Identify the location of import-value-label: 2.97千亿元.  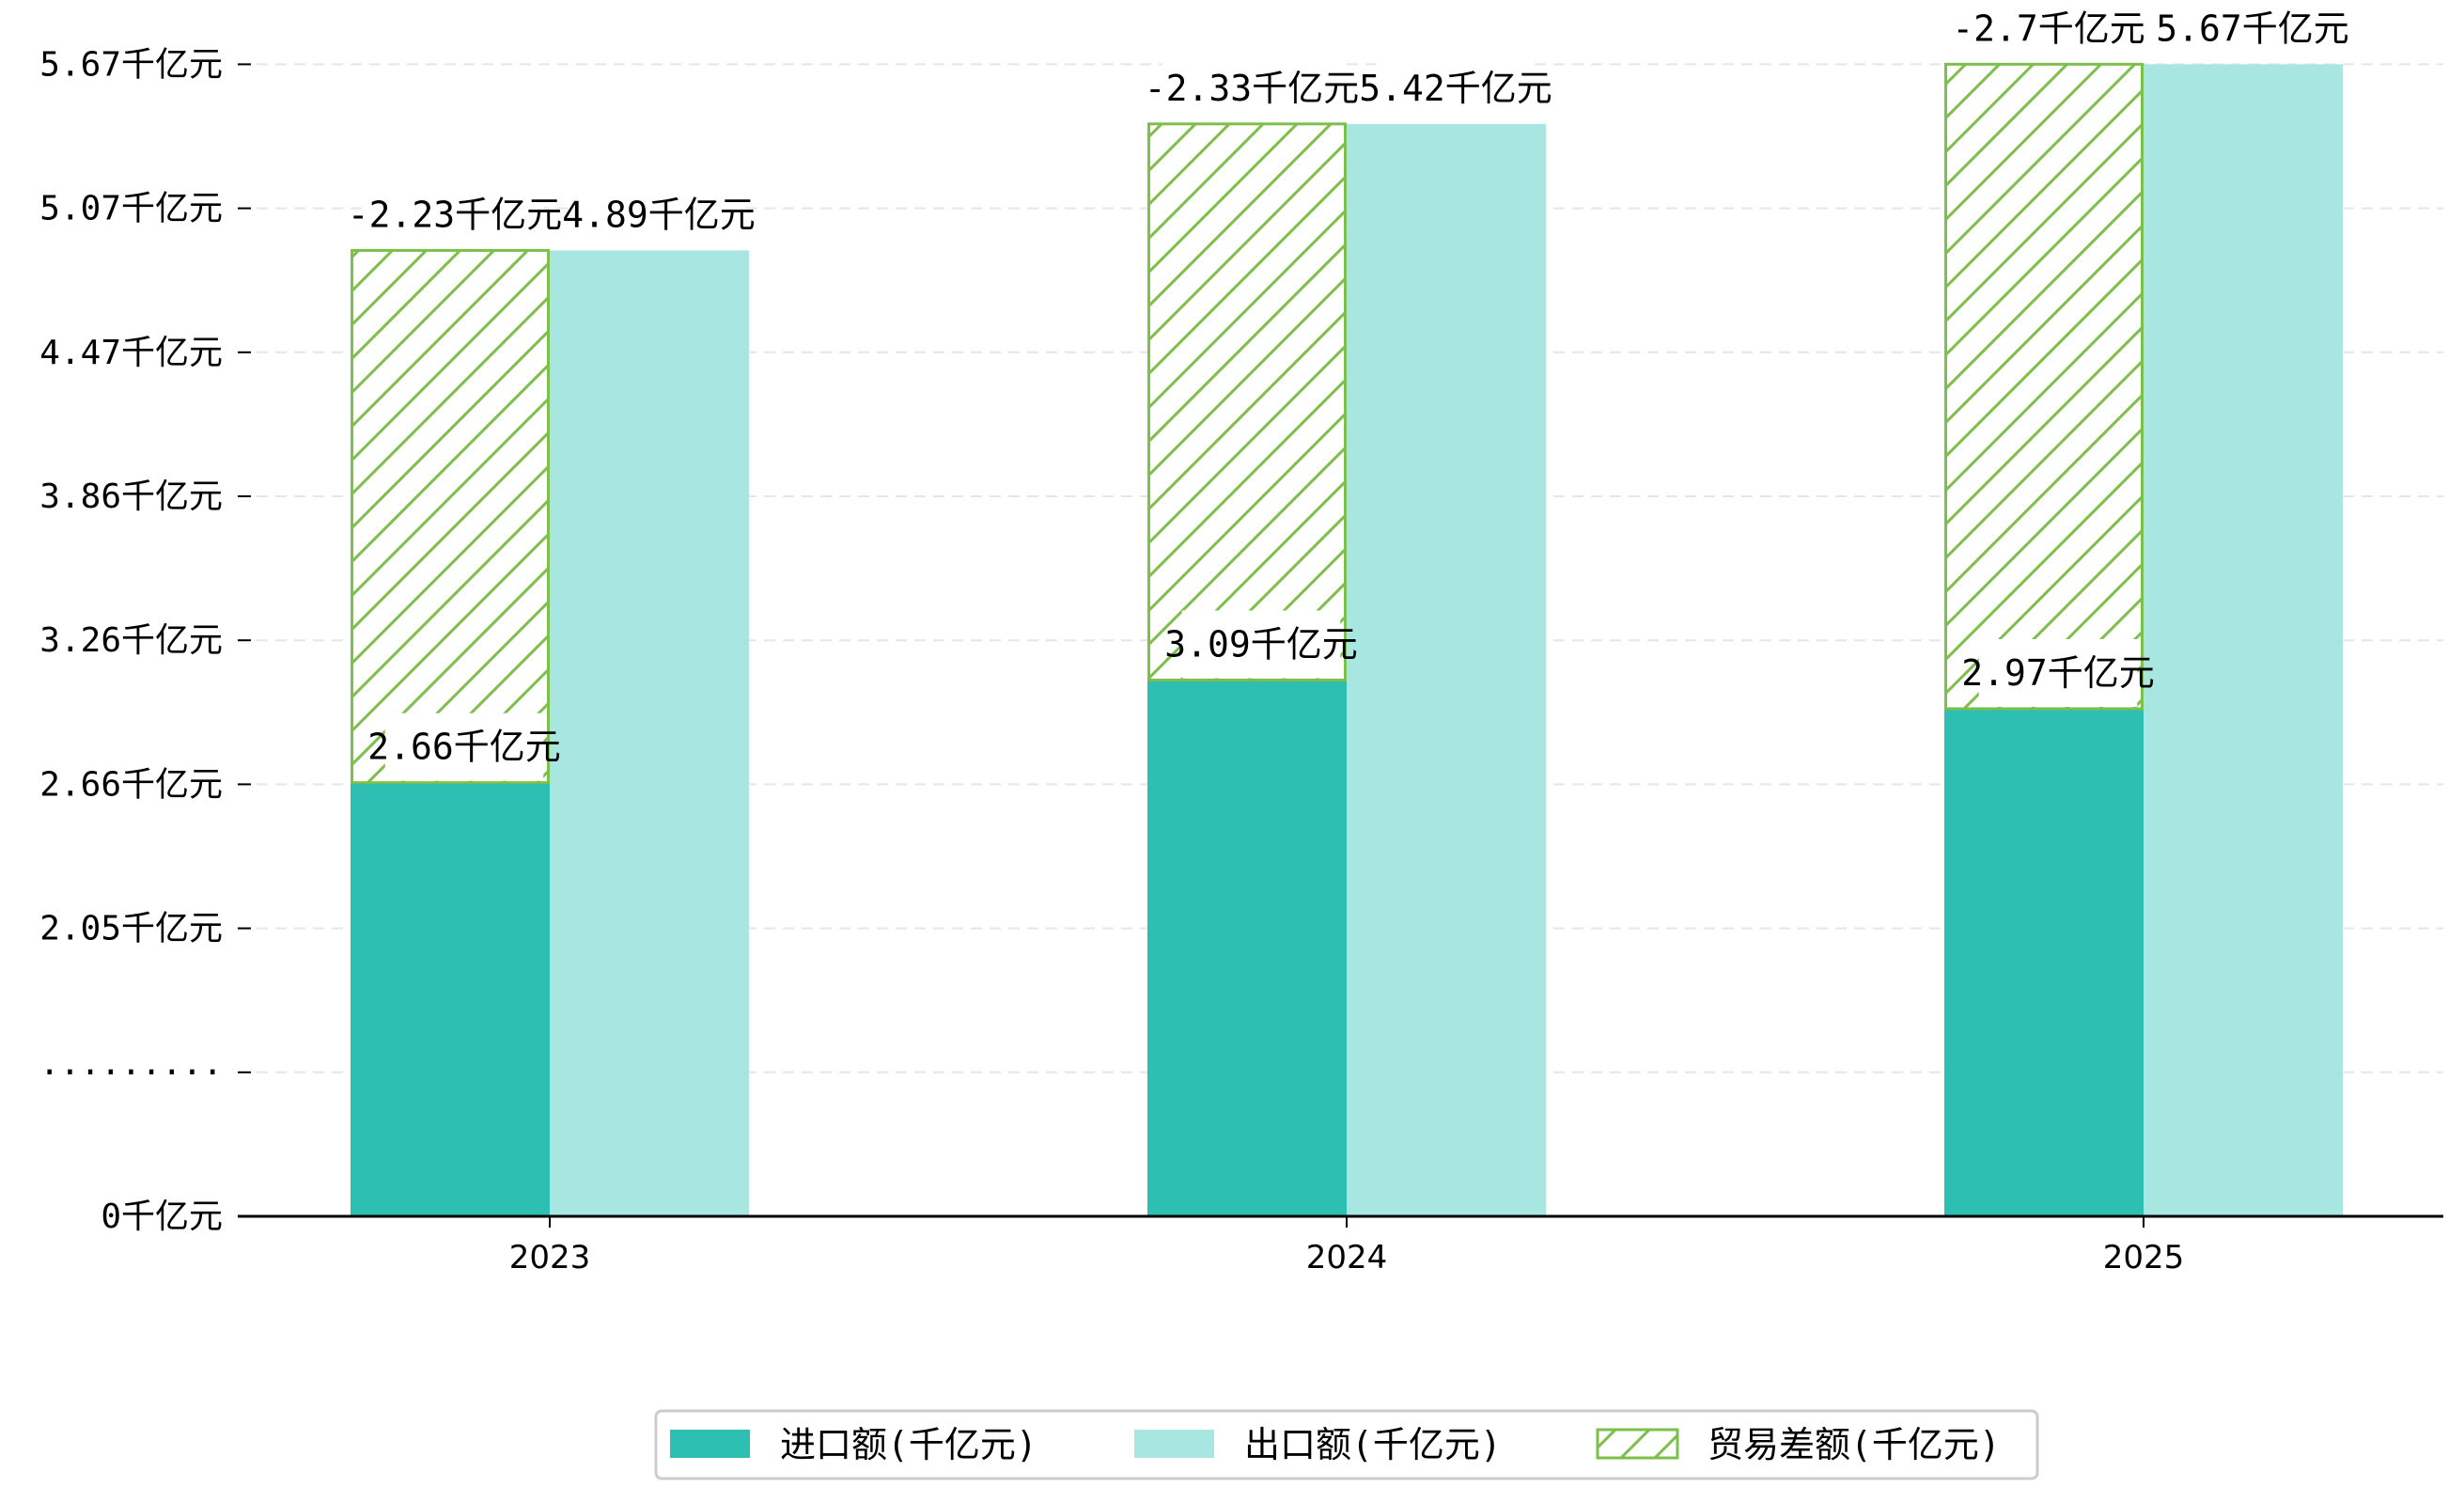
(2058, 673).